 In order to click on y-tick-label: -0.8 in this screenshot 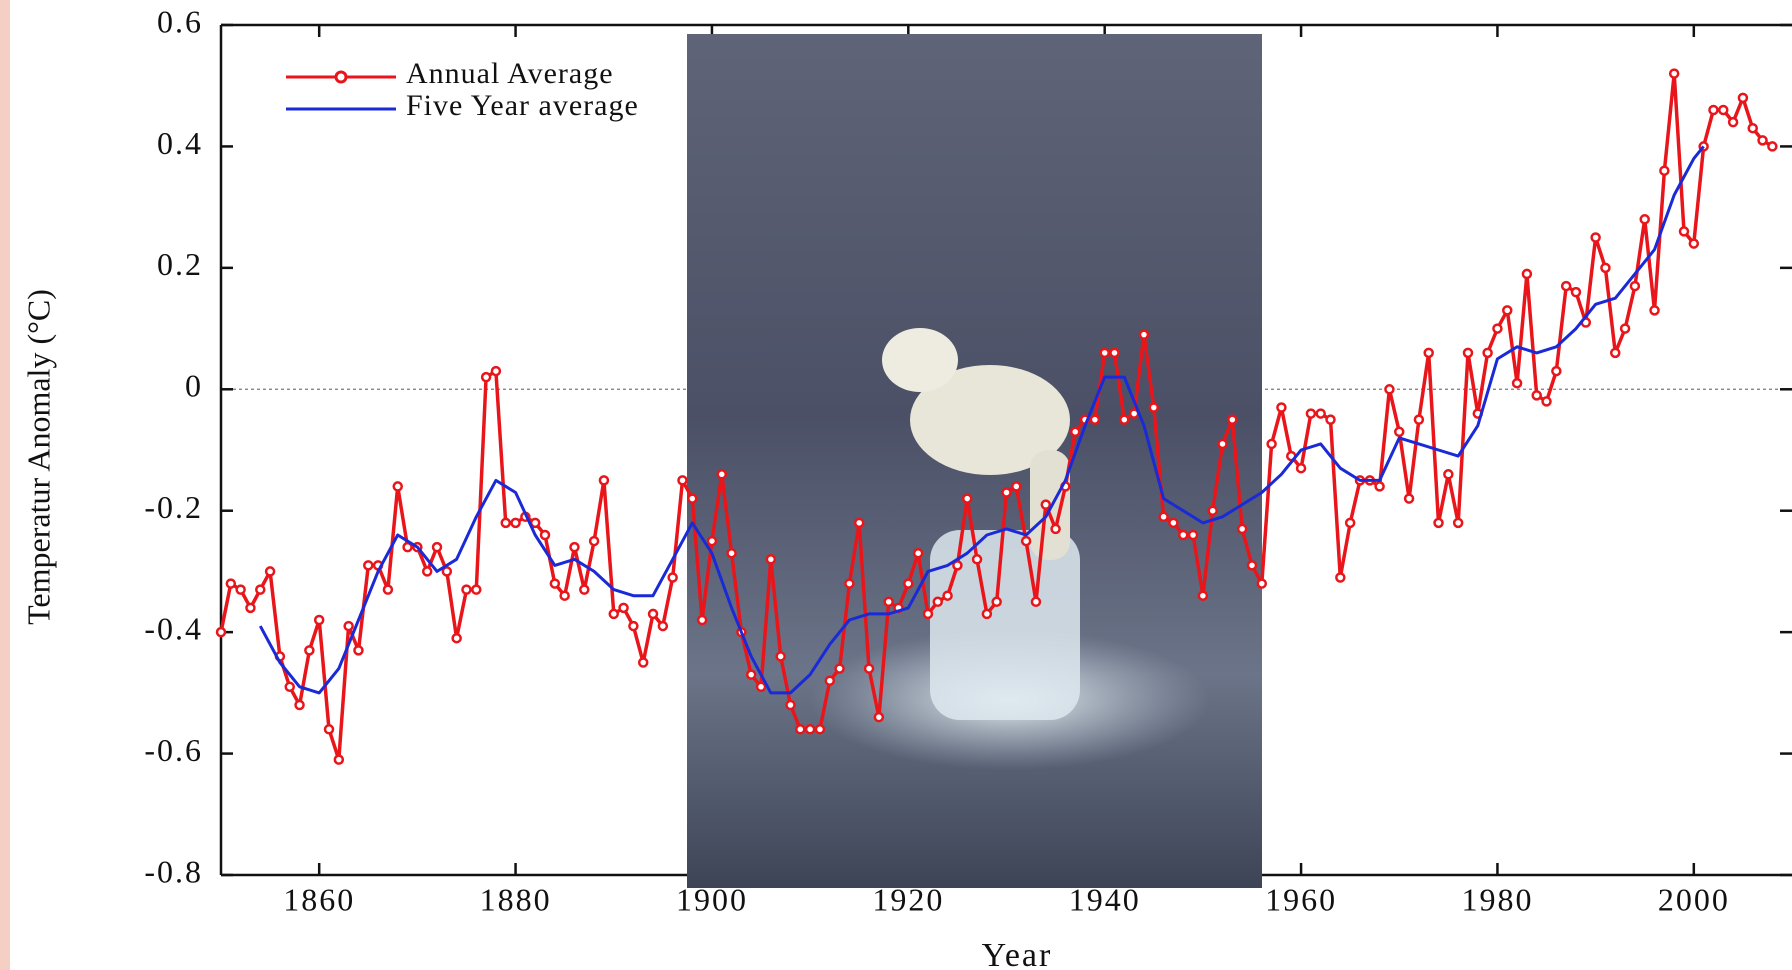, I will do `click(173, 871)`.